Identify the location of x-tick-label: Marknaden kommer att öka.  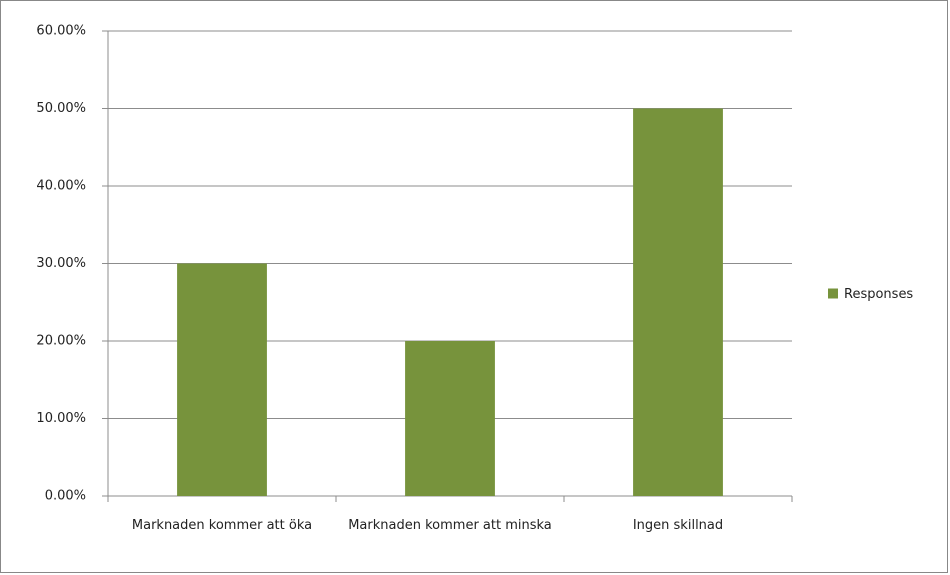
(222, 525).